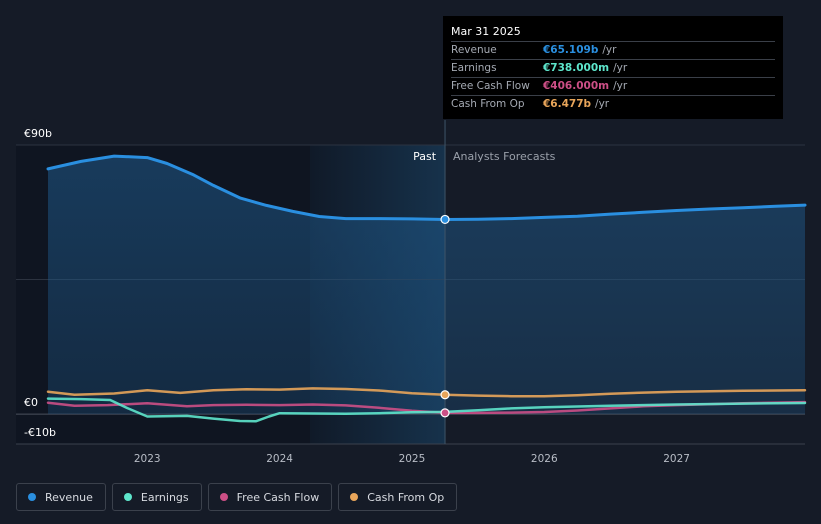 The image size is (821, 524). What do you see at coordinates (445, 413) in the screenshot?
I see `marker-free_cash_flow` at bounding box center [445, 413].